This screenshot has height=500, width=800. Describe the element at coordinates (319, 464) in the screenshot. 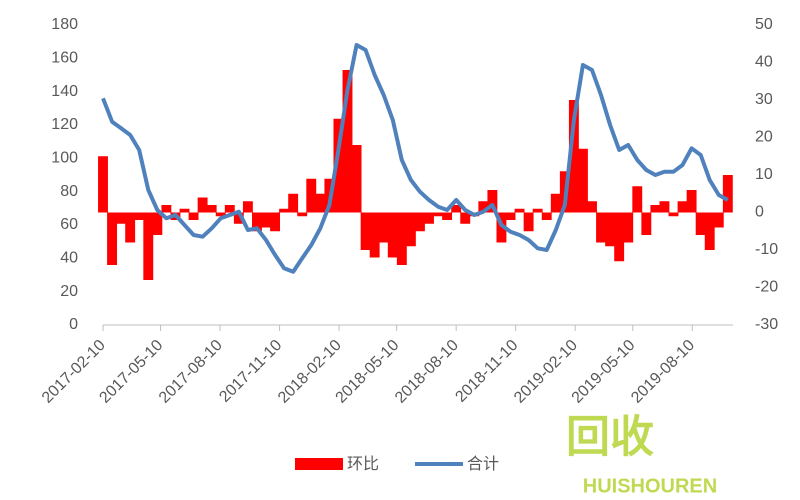

I see `legend-swatch` at that location.